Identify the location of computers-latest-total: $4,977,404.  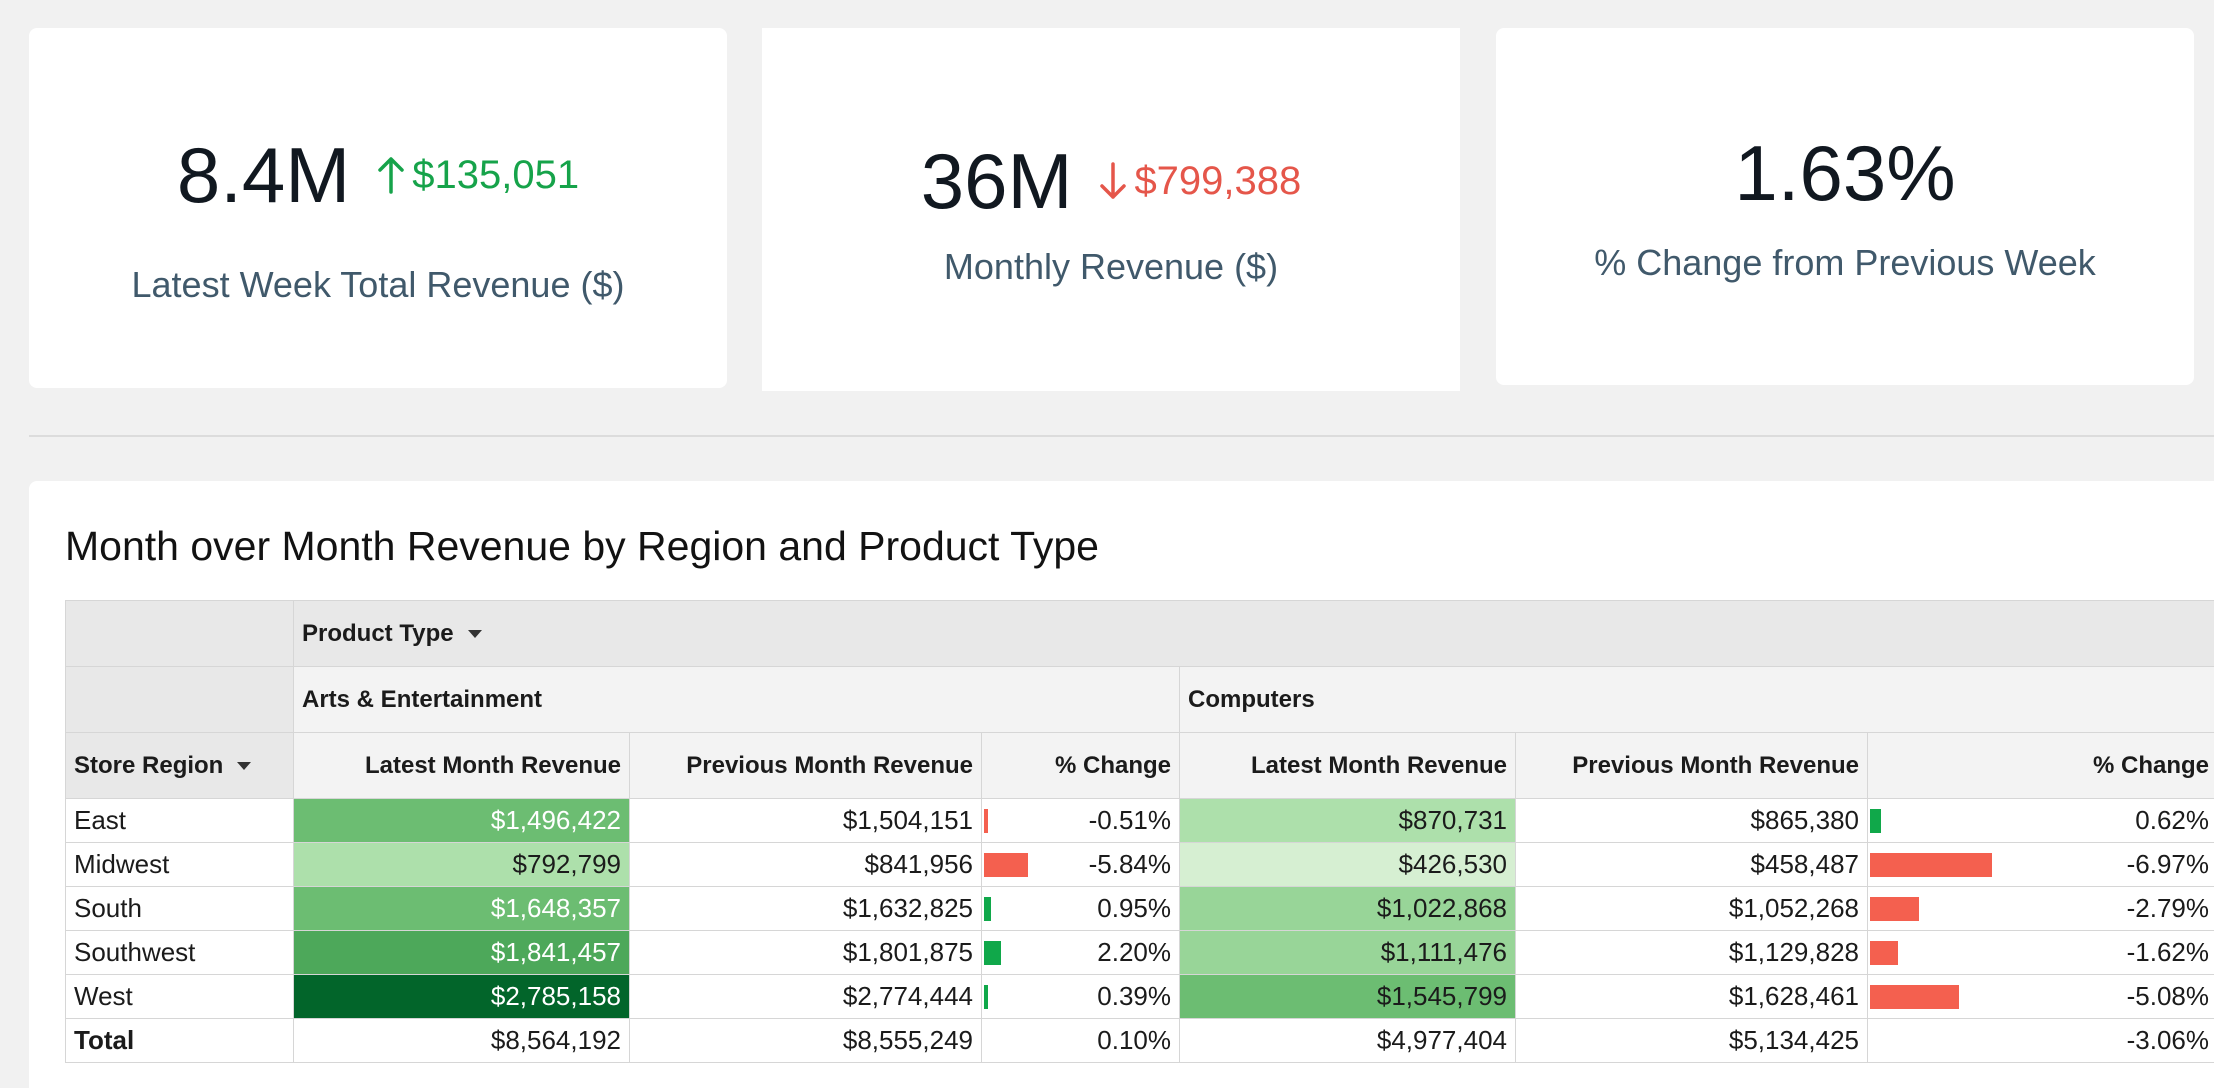
(1347, 1040).